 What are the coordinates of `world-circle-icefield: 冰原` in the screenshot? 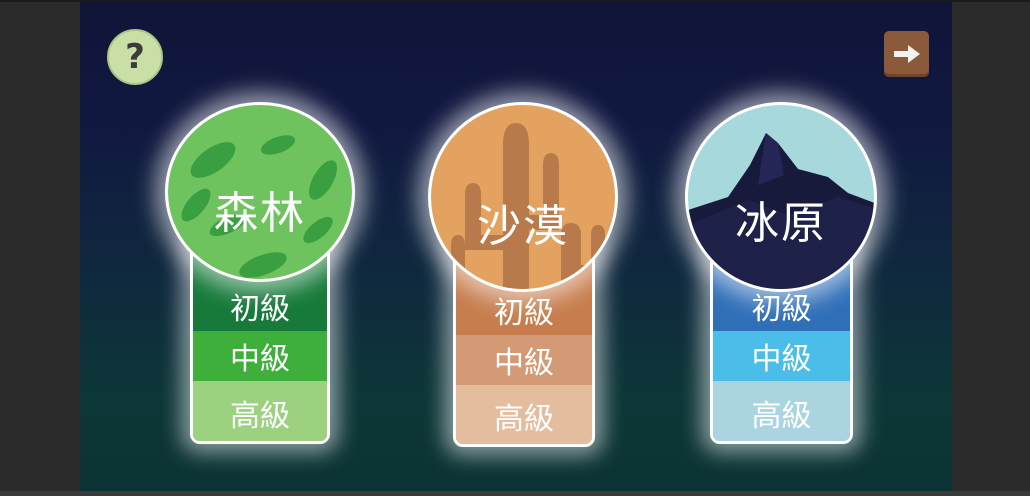 It's located at (781, 197).